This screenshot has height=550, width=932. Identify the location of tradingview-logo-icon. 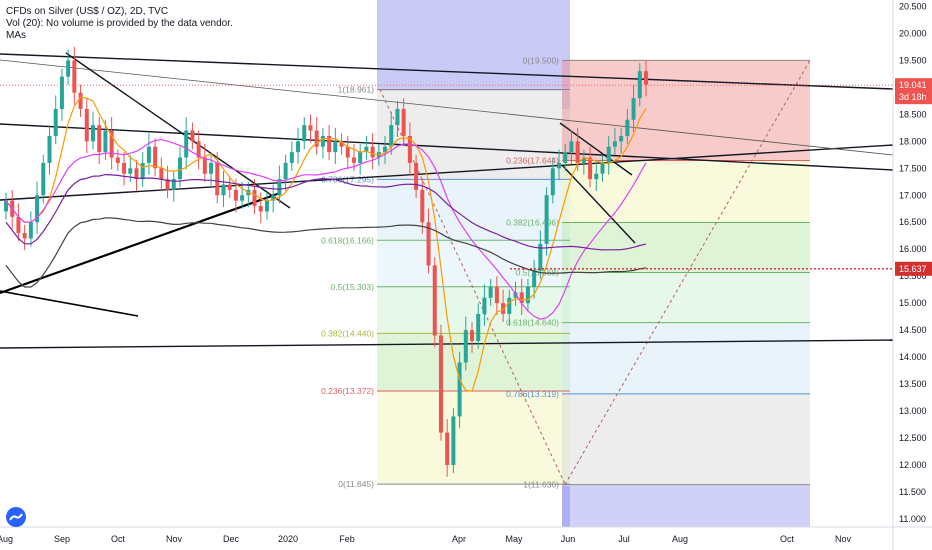
(16, 517).